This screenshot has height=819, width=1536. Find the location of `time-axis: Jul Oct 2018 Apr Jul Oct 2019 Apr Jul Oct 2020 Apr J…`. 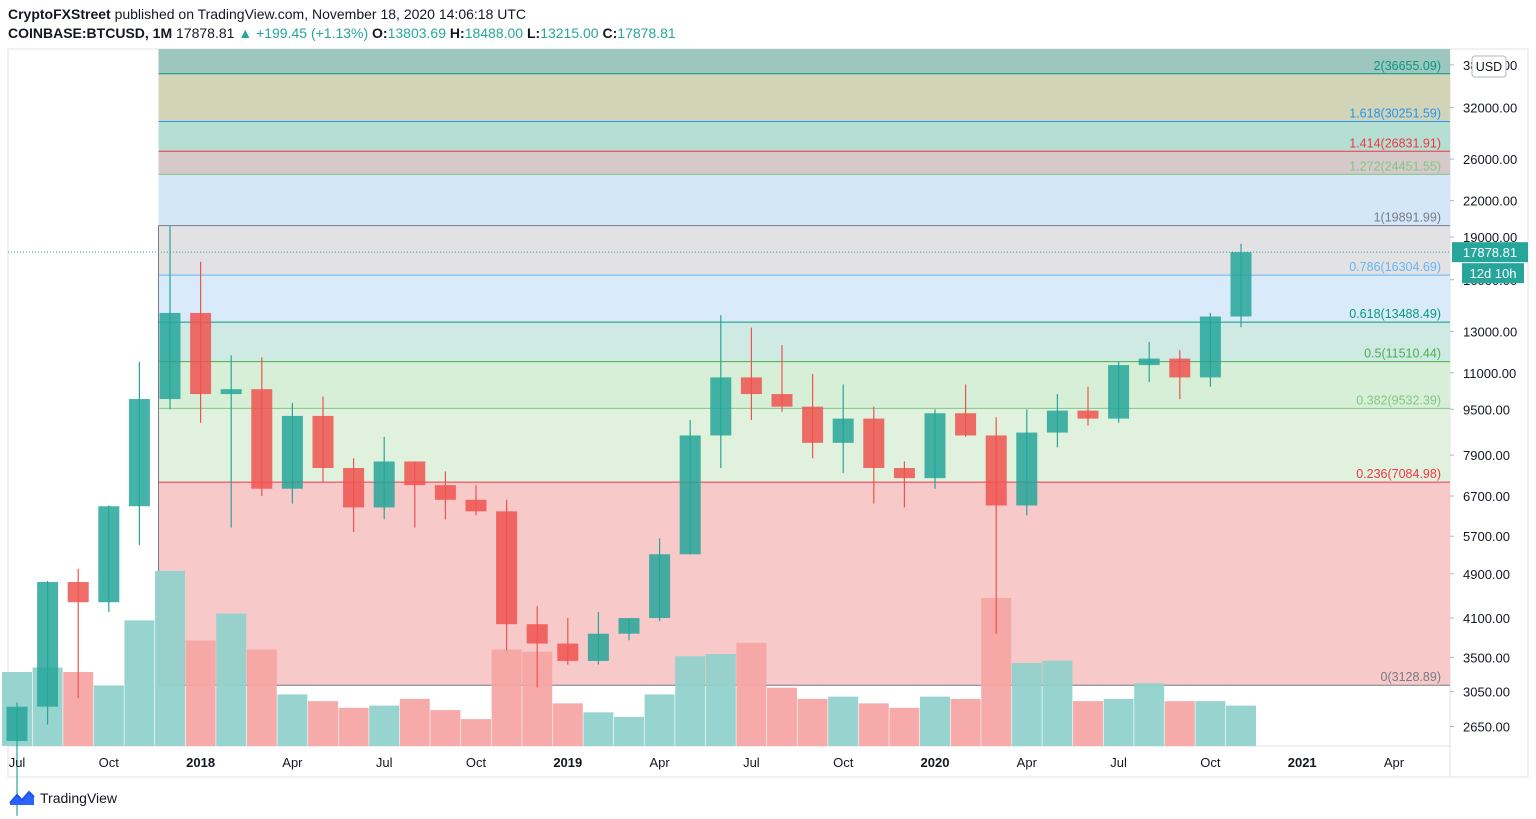

time-axis: Jul Oct 2018 Apr Jul Oct 2019 Apr Jul Oct 2020 Apr J… is located at coordinates (707, 762).